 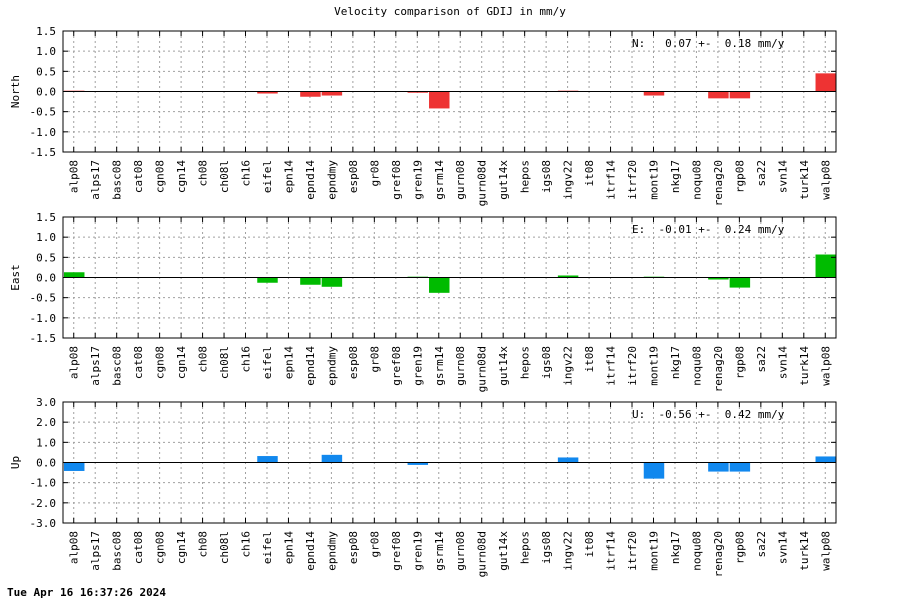 What do you see at coordinates (825, 266) in the screenshot?
I see `bar-walp08` at bounding box center [825, 266].